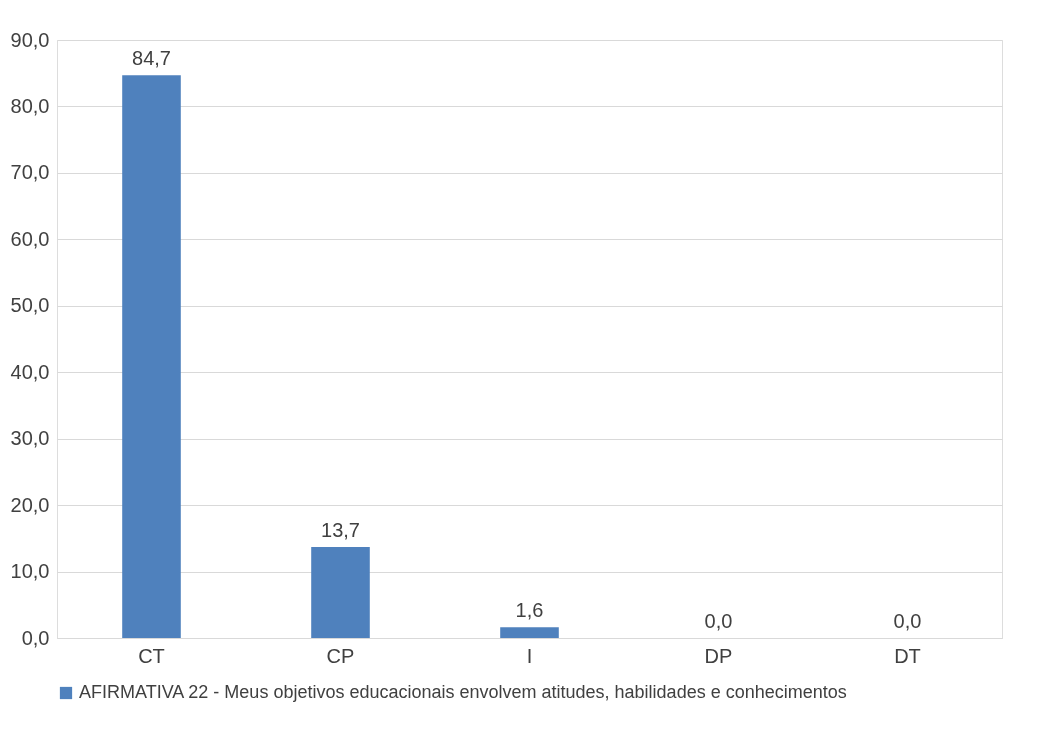  Describe the element at coordinates (718, 655) in the screenshot. I see `x-tick-label: DP` at that location.